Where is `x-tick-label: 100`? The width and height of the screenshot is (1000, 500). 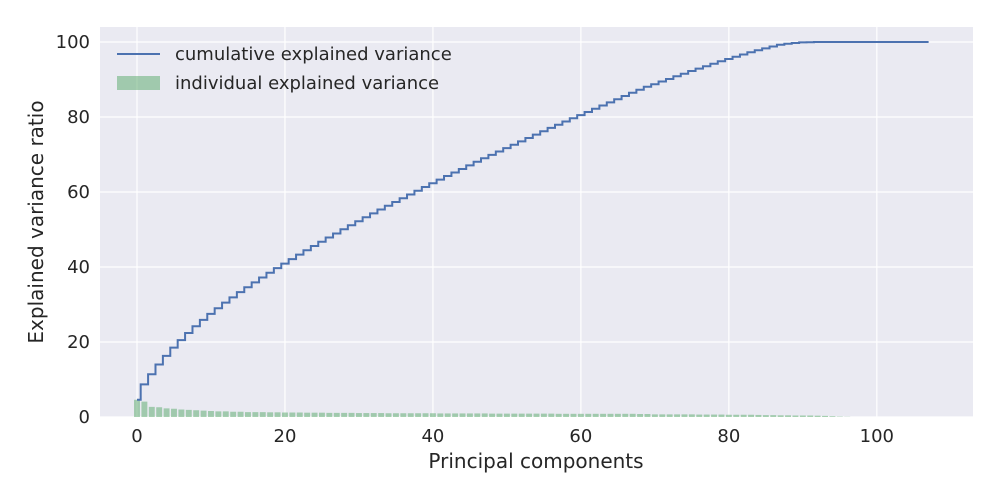 x-tick-label: 100 is located at coordinates (877, 436).